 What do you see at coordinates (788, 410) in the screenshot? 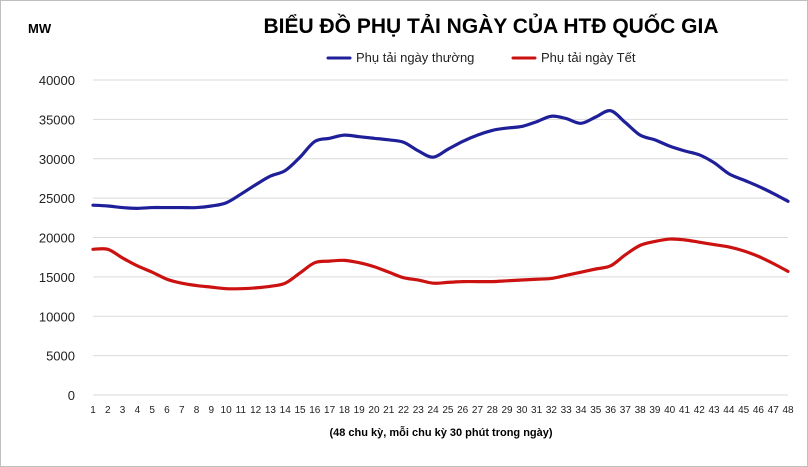
I see `x-tick-label: 48` at bounding box center [788, 410].